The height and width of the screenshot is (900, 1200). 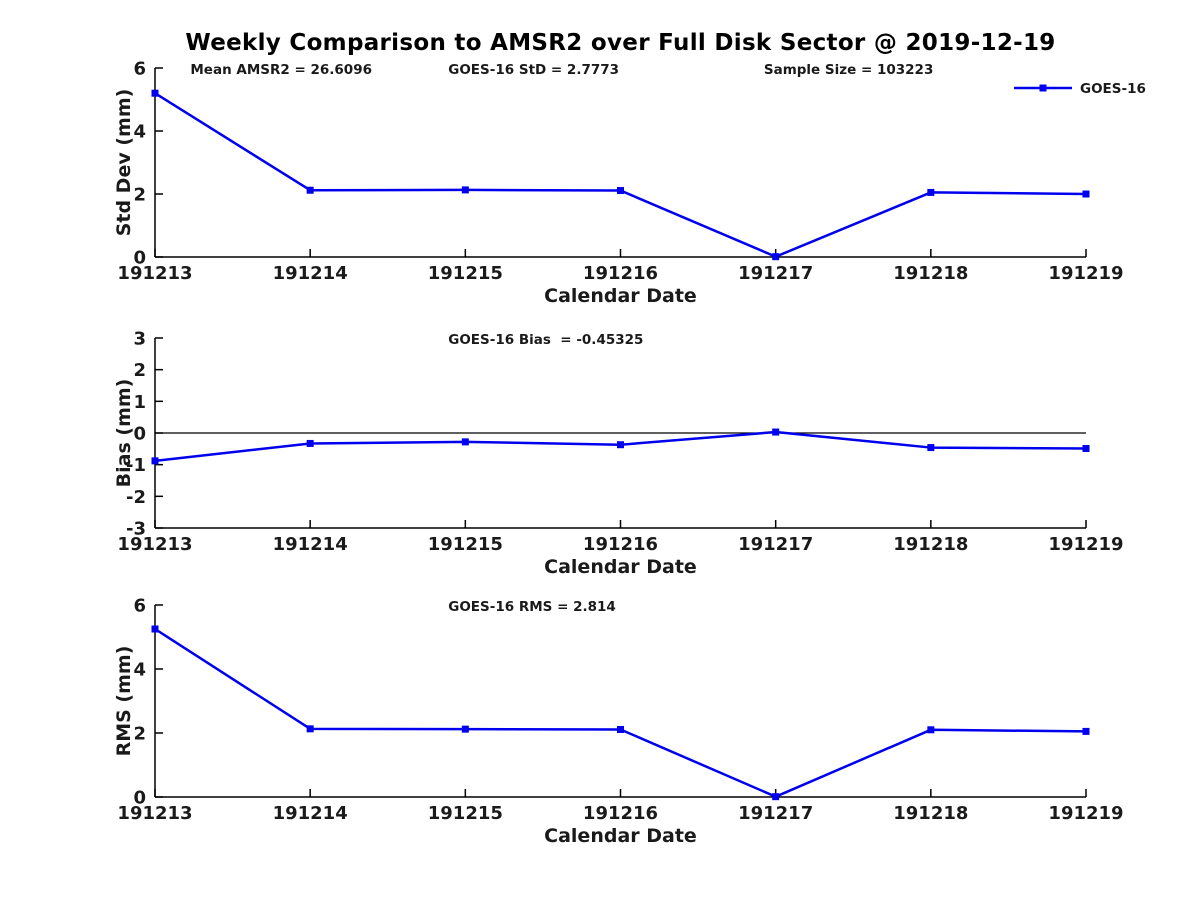 I want to click on y-axis-title: Std Dev (mm), so click(x=124, y=163).